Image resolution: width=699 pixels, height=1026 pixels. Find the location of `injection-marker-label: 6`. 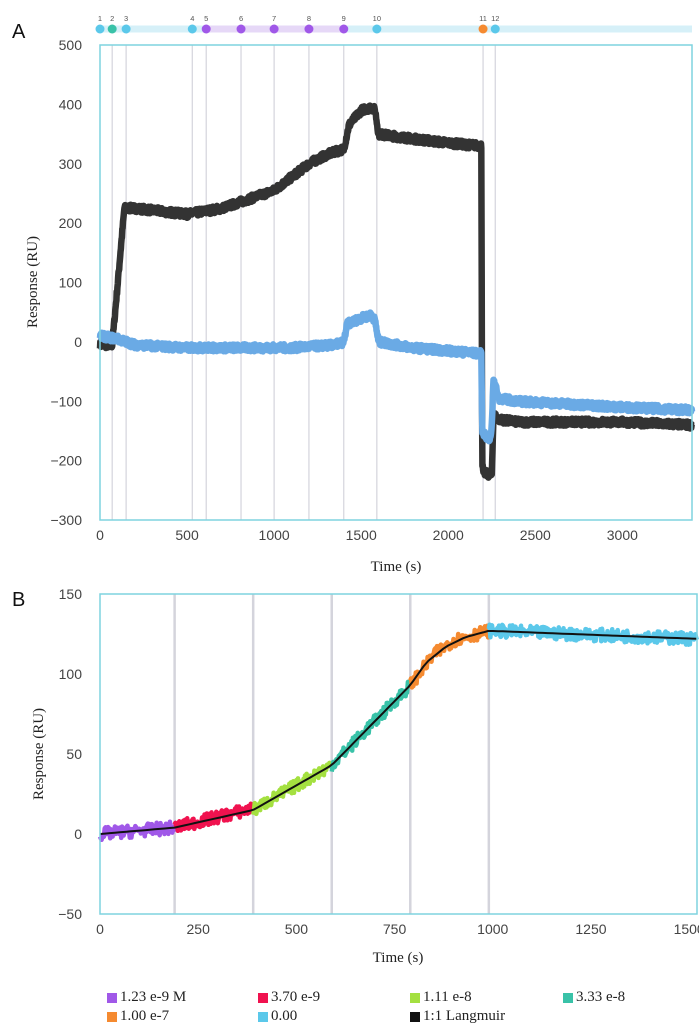

injection-marker-label: 6 is located at coordinates (241, 18).